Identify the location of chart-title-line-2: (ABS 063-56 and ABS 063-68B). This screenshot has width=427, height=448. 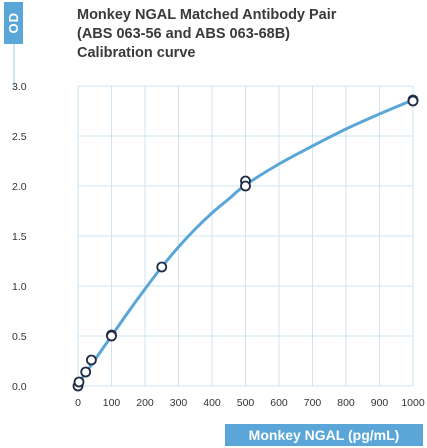
(184, 34).